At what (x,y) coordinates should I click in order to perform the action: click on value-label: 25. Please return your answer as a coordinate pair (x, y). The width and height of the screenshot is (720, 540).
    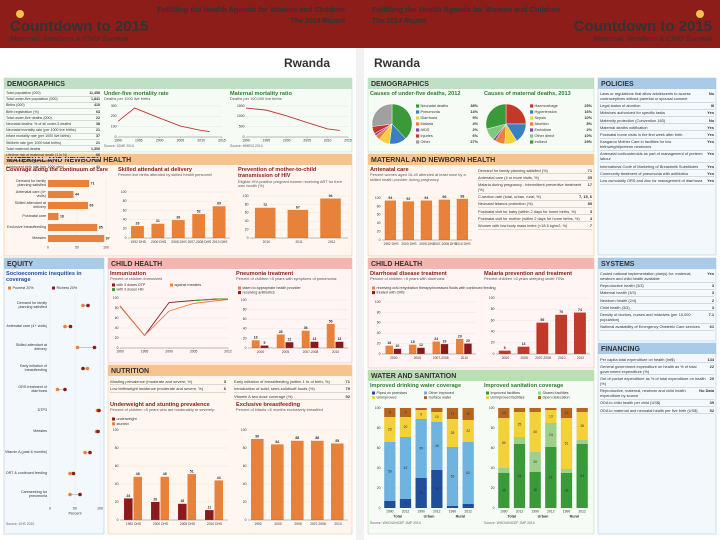
    Looking at the image, I should click on (390, 429).